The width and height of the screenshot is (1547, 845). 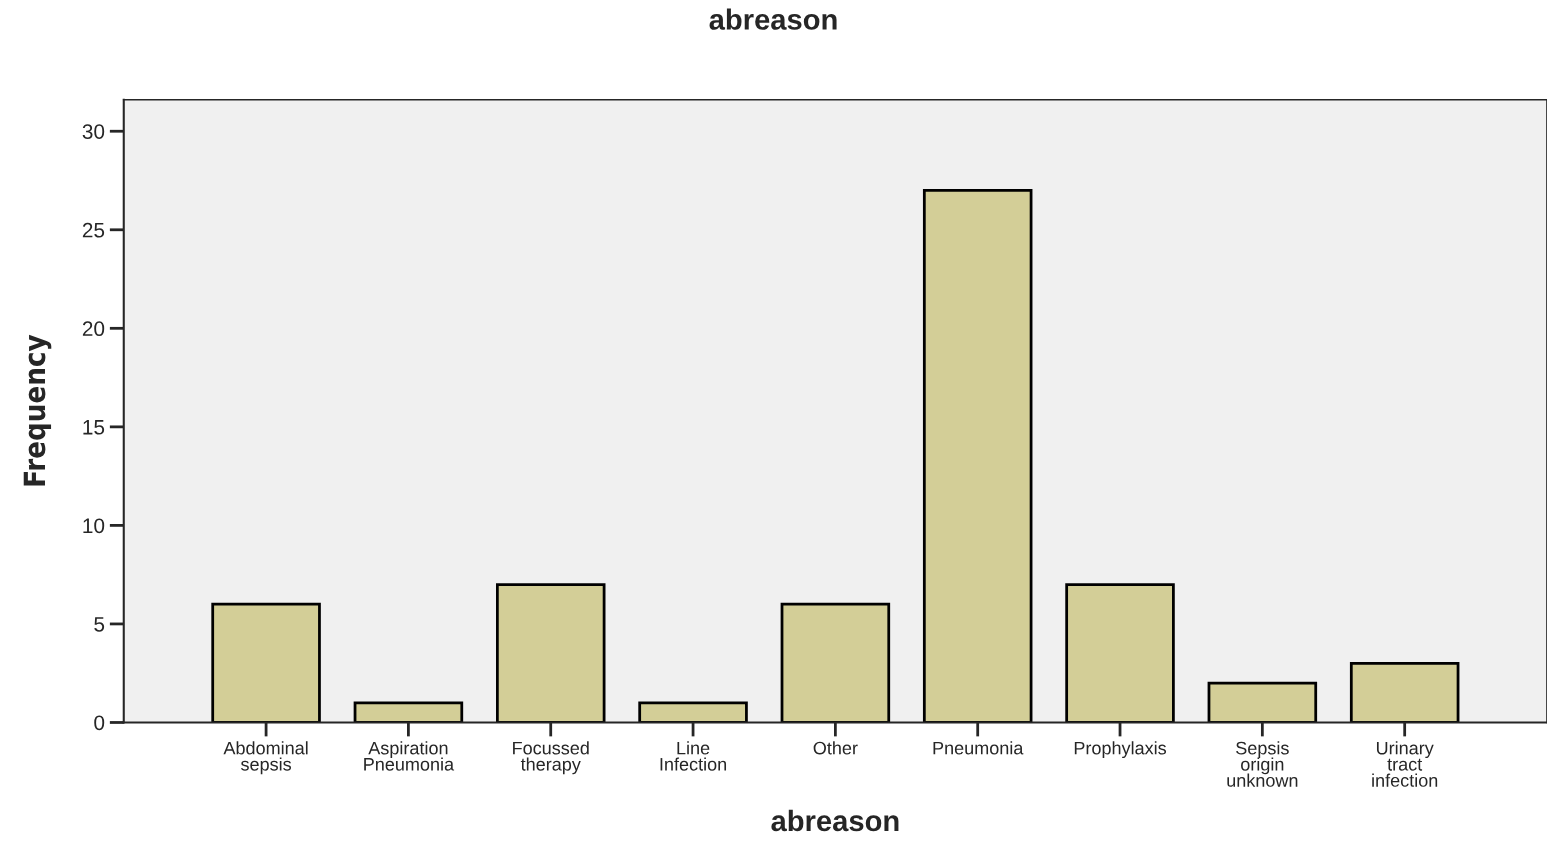 What do you see at coordinates (409, 756) in the screenshot?
I see `x-tick-label: Aspiration Pneumonia` at bounding box center [409, 756].